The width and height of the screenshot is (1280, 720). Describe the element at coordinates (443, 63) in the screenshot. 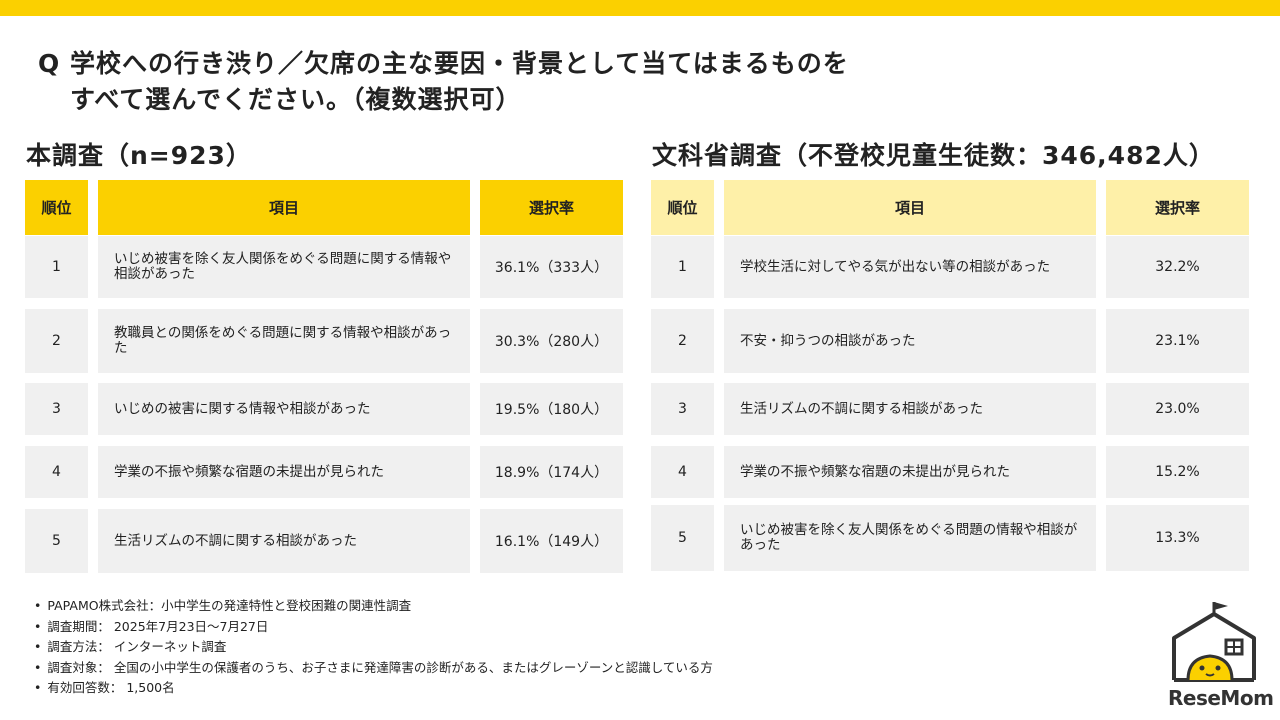

I see `question-line-1: Q 学校への行き渋り／欠席の主な要因・背景として当てはまるものを` at that location.